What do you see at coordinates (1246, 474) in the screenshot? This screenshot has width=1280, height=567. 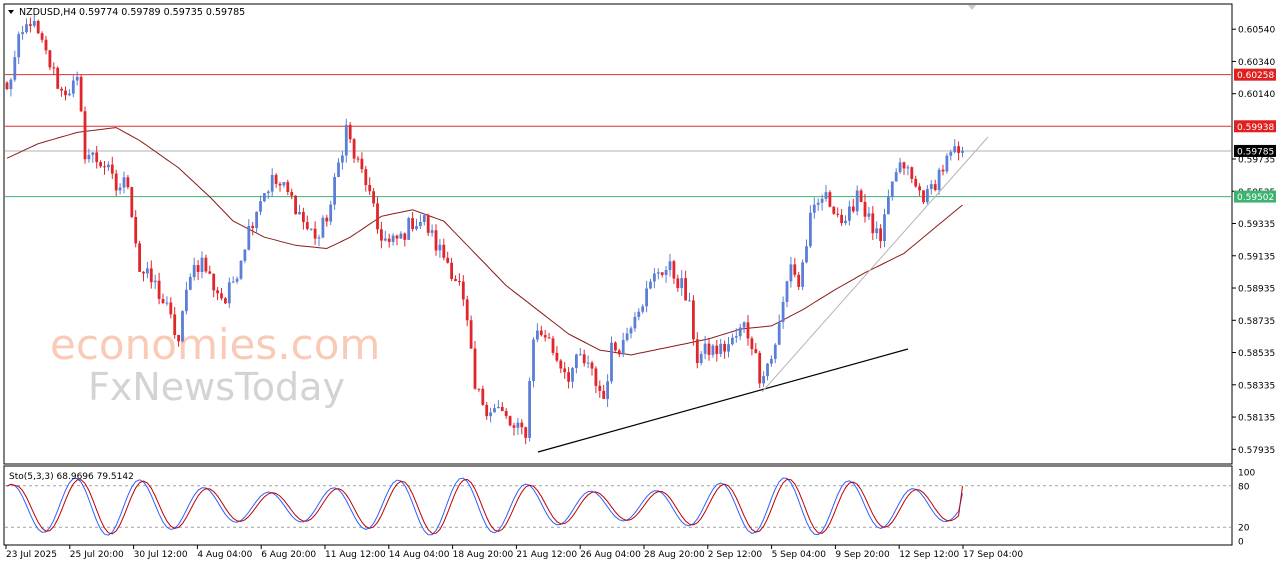 I see `oscillator-tick-label: 100` at bounding box center [1246, 474].